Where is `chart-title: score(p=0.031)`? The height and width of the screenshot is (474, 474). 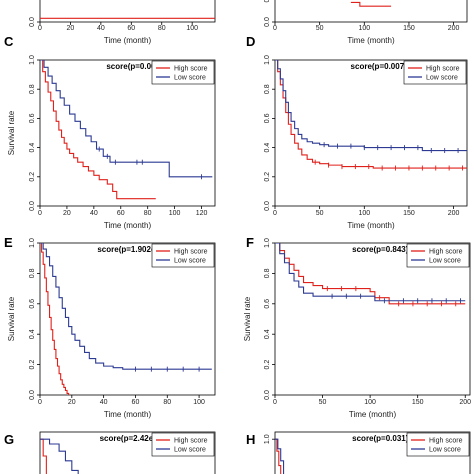 chart-title: score(p=0.031) is located at coordinates (380, 438).